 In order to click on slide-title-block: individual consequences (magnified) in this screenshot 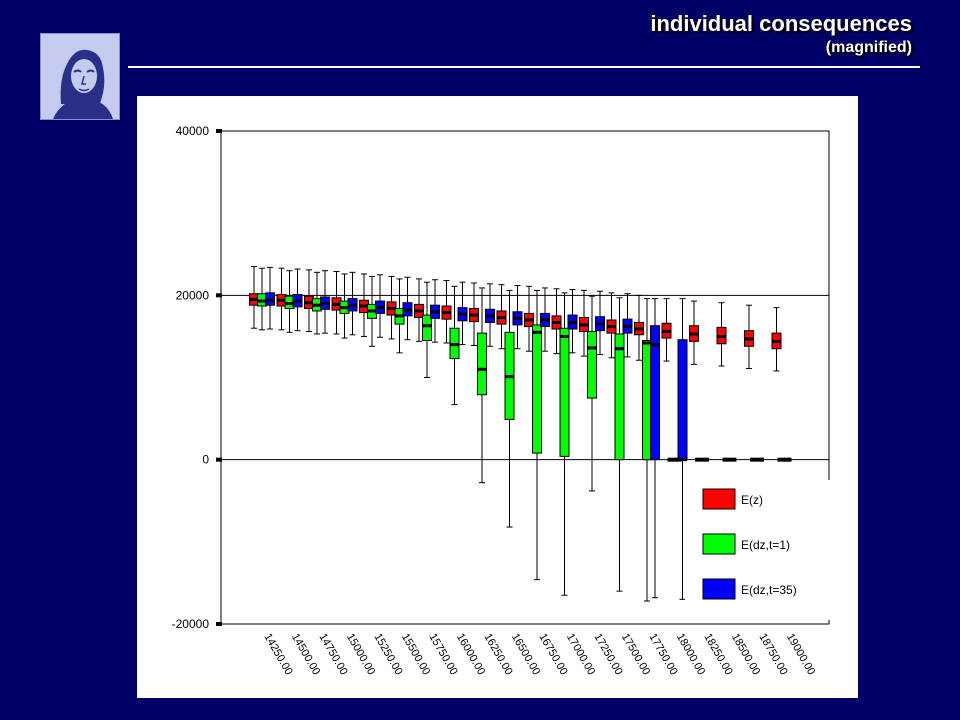, I will do `click(781, 34)`.